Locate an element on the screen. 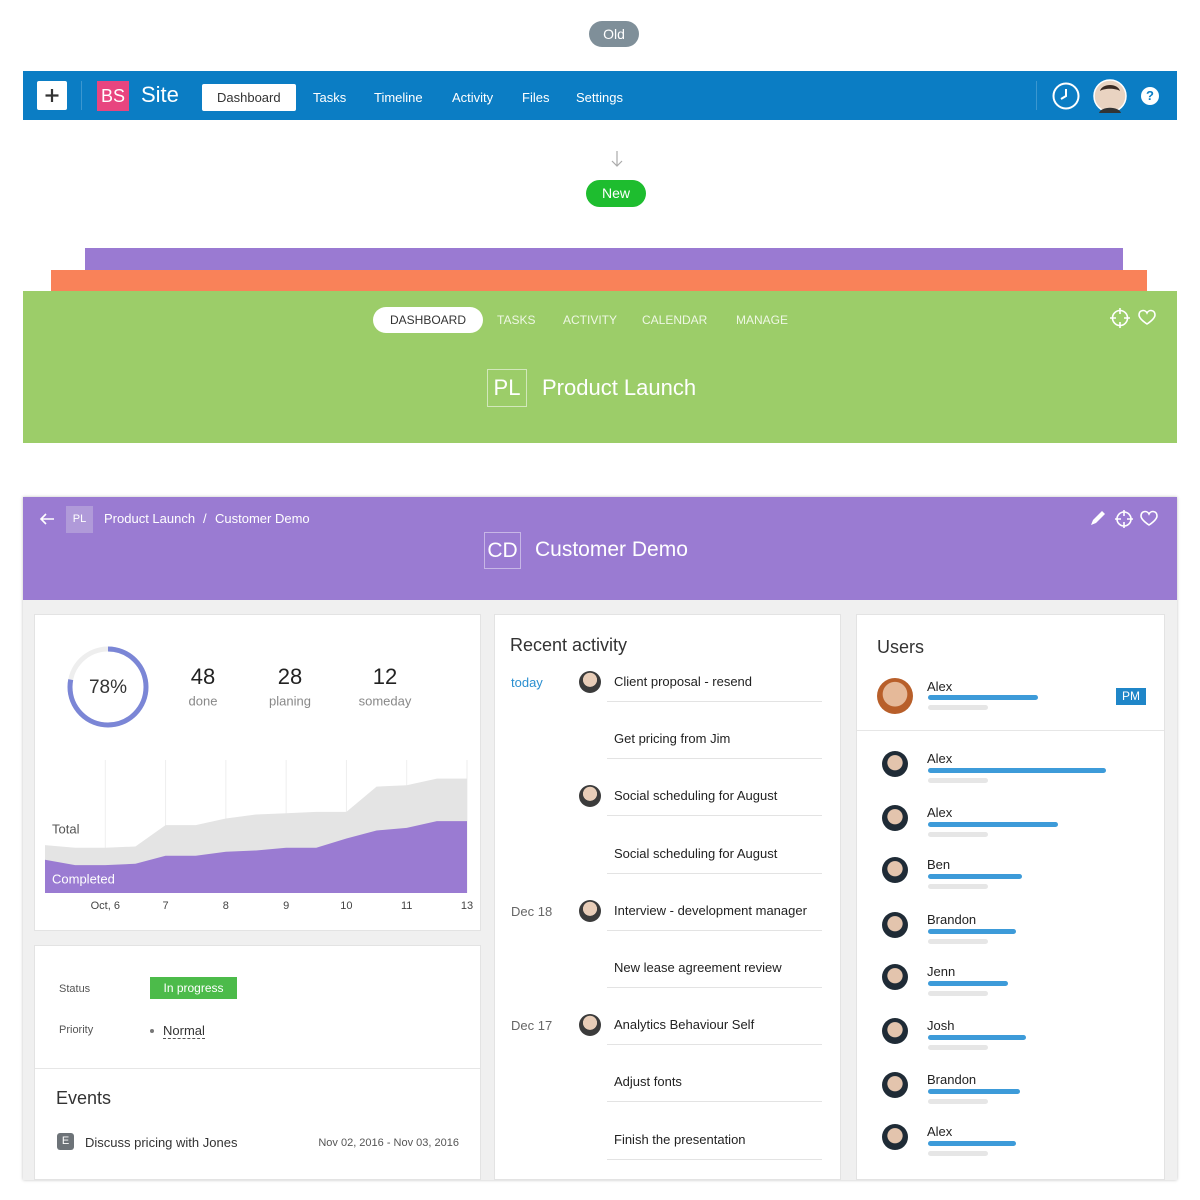 The height and width of the screenshot is (1200, 1200). add-button is located at coordinates (52, 95).